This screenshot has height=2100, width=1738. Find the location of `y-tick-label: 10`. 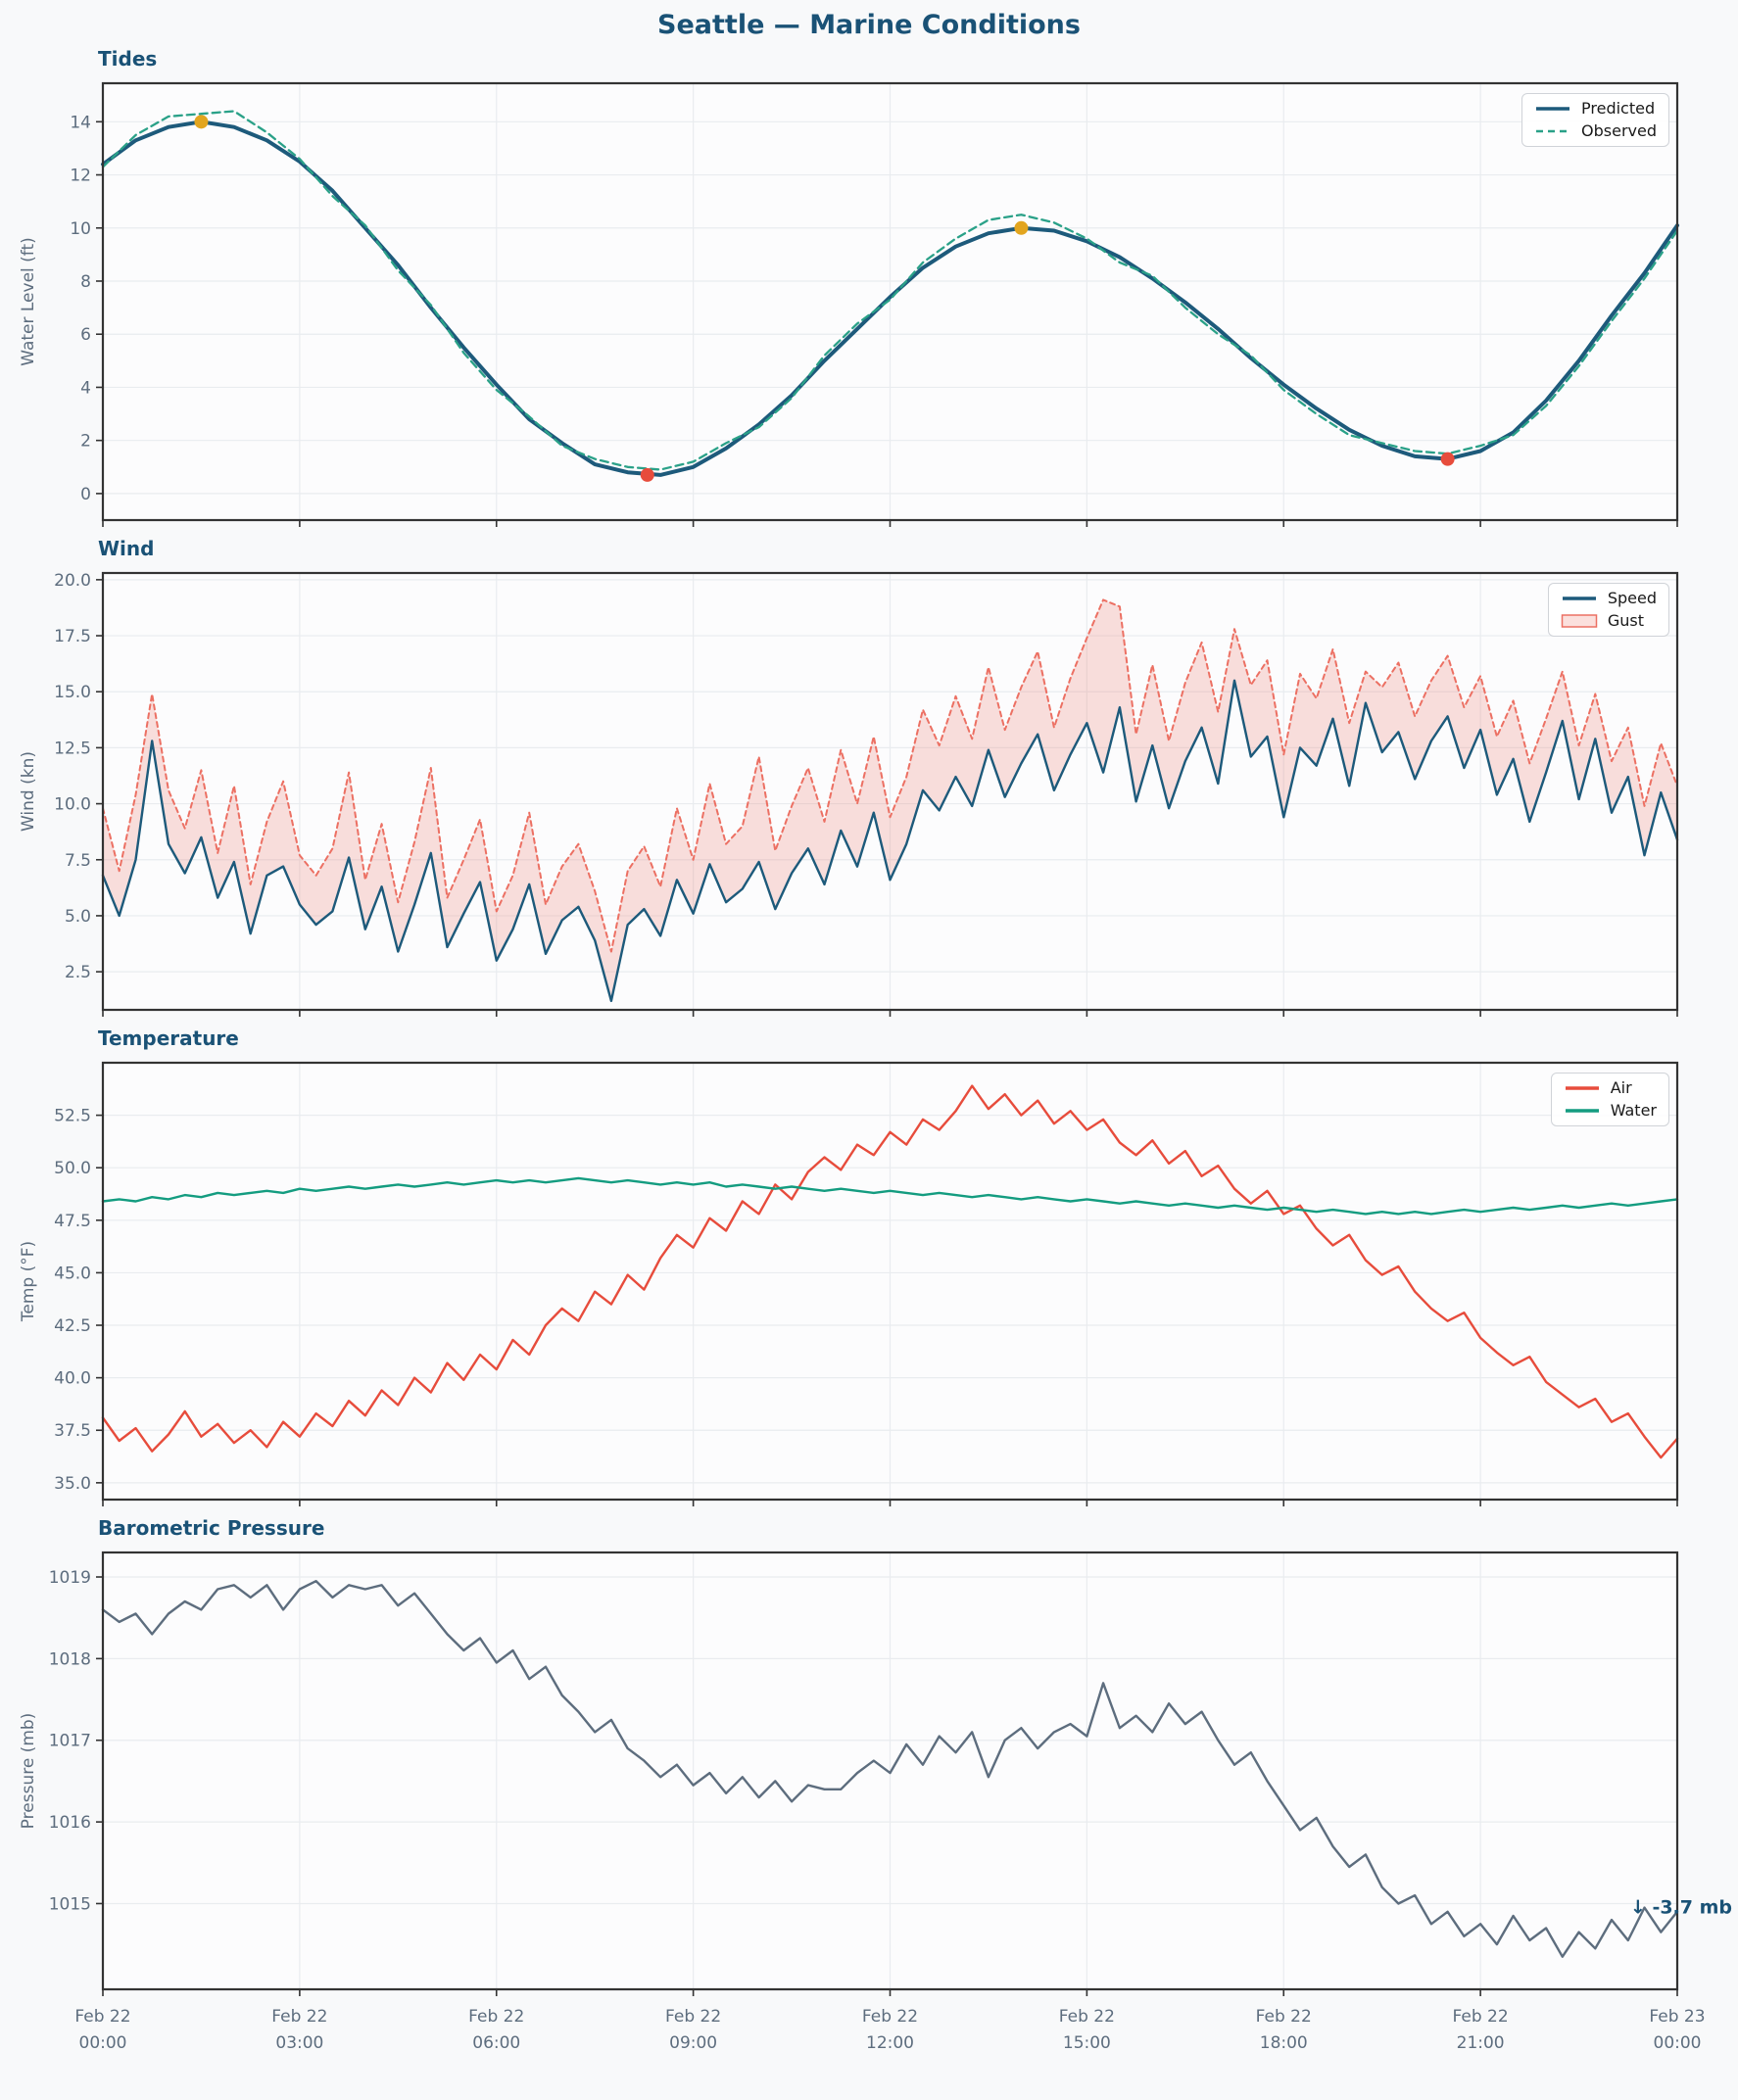

y-tick-label: 10 is located at coordinates (80, 229).